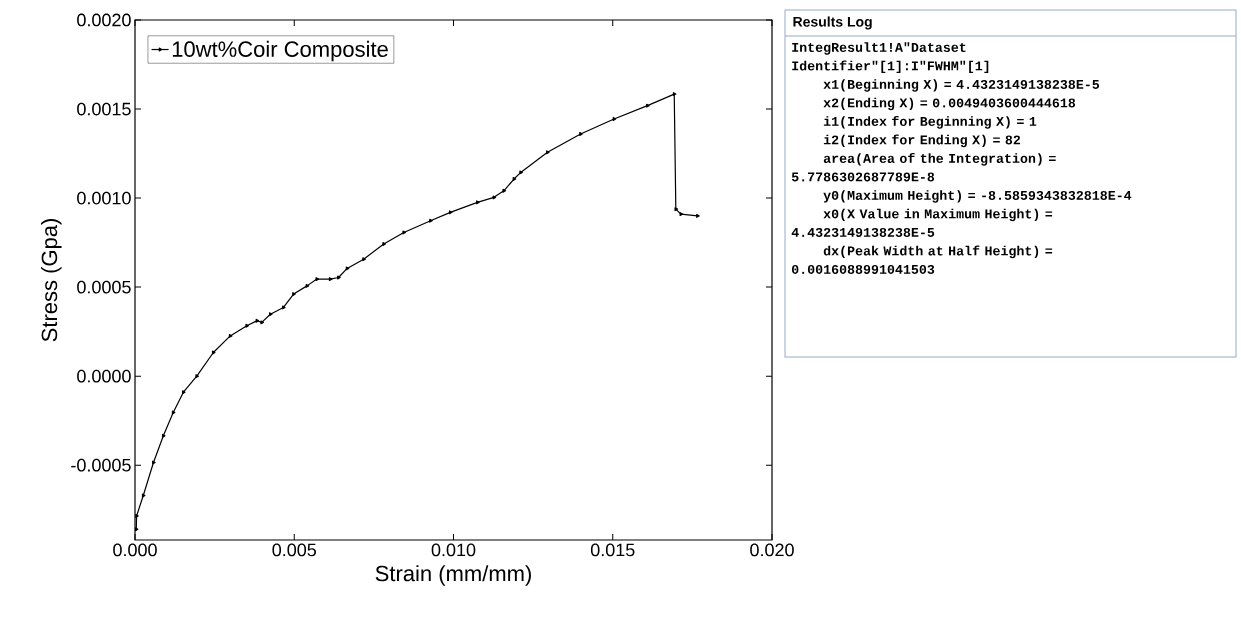  What do you see at coordinates (949, 104) in the screenshot?
I see `text: x2(Ending X) = 0.0049403600444618` at bounding box center [949, 104].